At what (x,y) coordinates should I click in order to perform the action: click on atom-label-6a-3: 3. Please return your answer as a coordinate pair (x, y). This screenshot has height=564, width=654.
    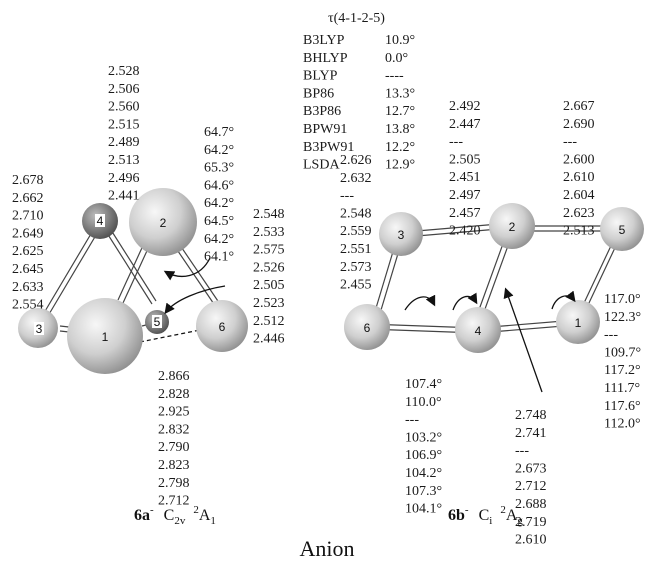
    Looking at the image, I should click on (39, 329).